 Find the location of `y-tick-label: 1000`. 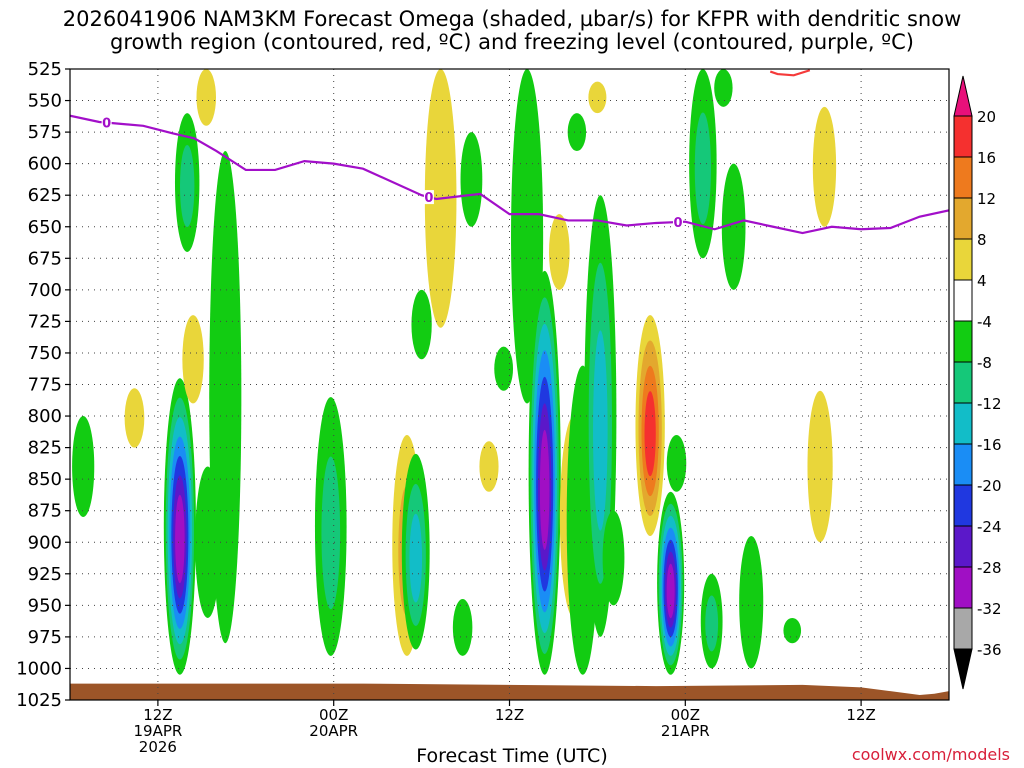

y-tick-label: 1000 is located at coordinates (39, 668).